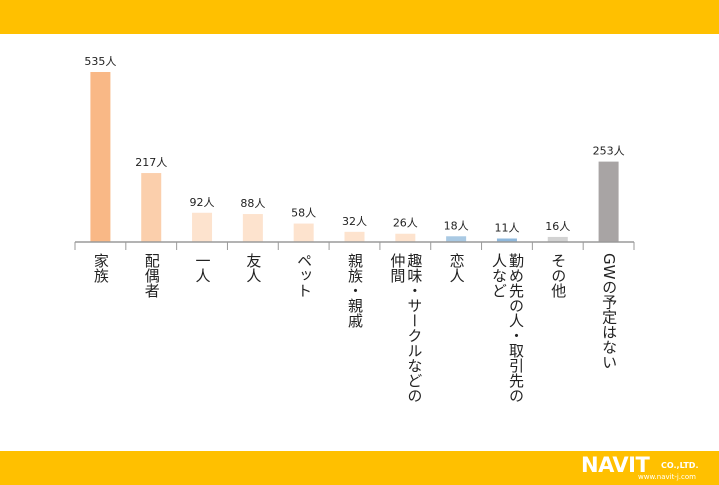  What do you see at coordinates (151, 162) in the screenshot?
I see `value-label-1: 217人` at bounding box center [151, 162].